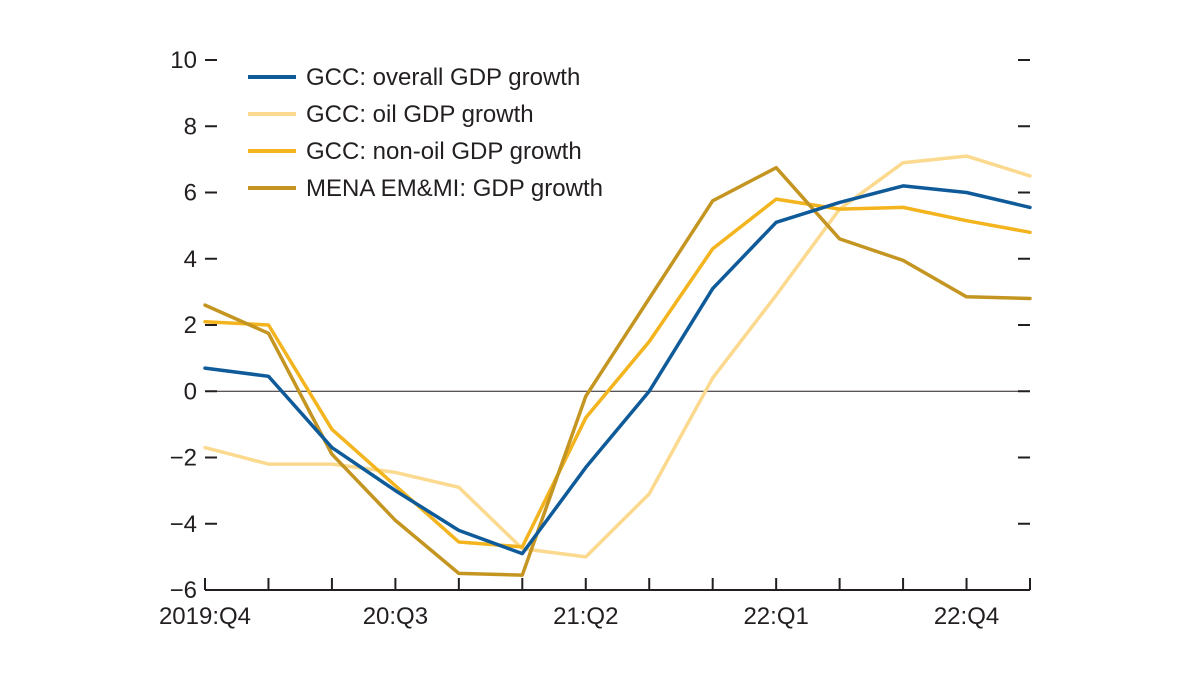  I want to click on y-tick-label: 8, so click(190, 126).